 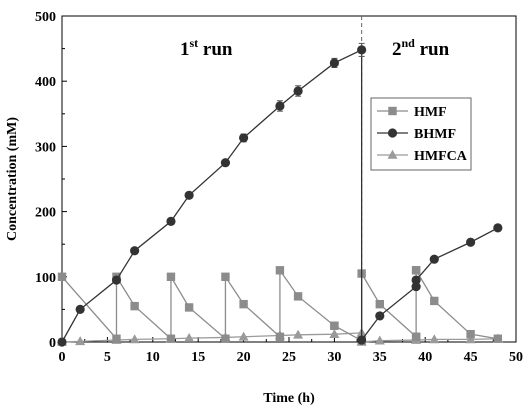 What do you see at coordinates (380, 357) in the screenshot?
I see `x-tick-label: 35` at bounding box center [380, 357].